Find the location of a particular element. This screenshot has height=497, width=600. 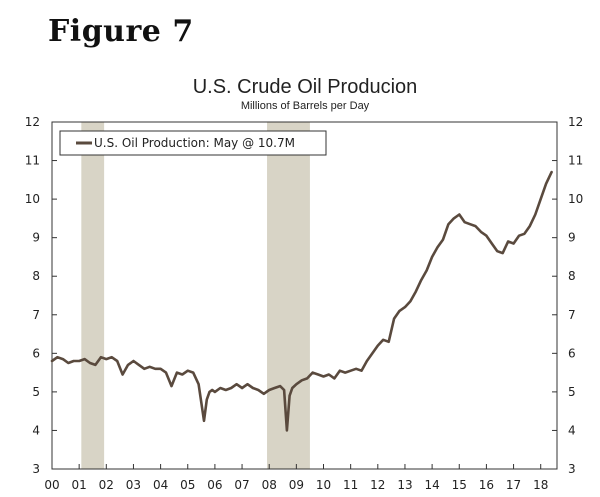

y-left-tick-label-11: 11 is located at coordinates (32, 161).